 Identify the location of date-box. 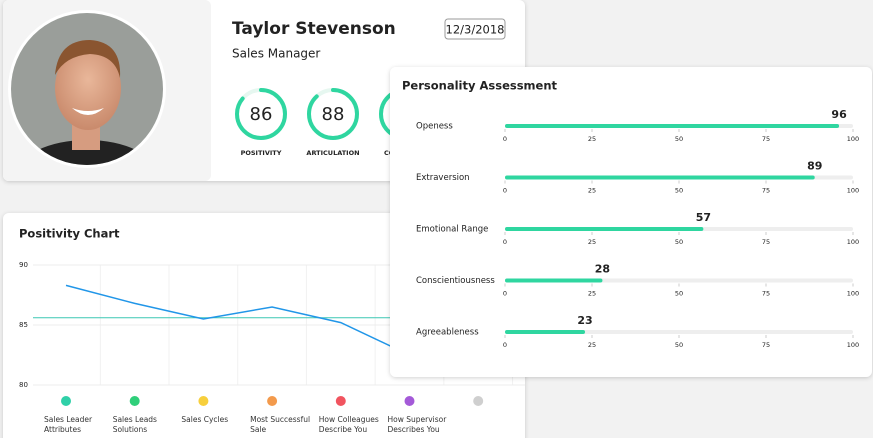
(475, 29).